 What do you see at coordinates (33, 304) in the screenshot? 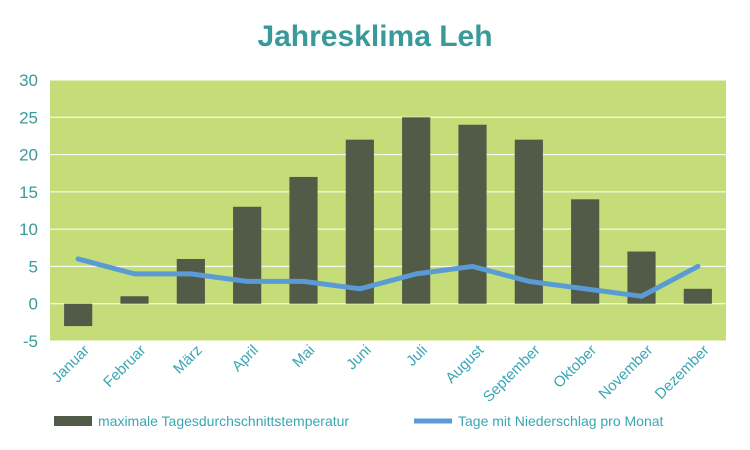
I see `y-tick-label: 0` at bounding box center [33, 304].